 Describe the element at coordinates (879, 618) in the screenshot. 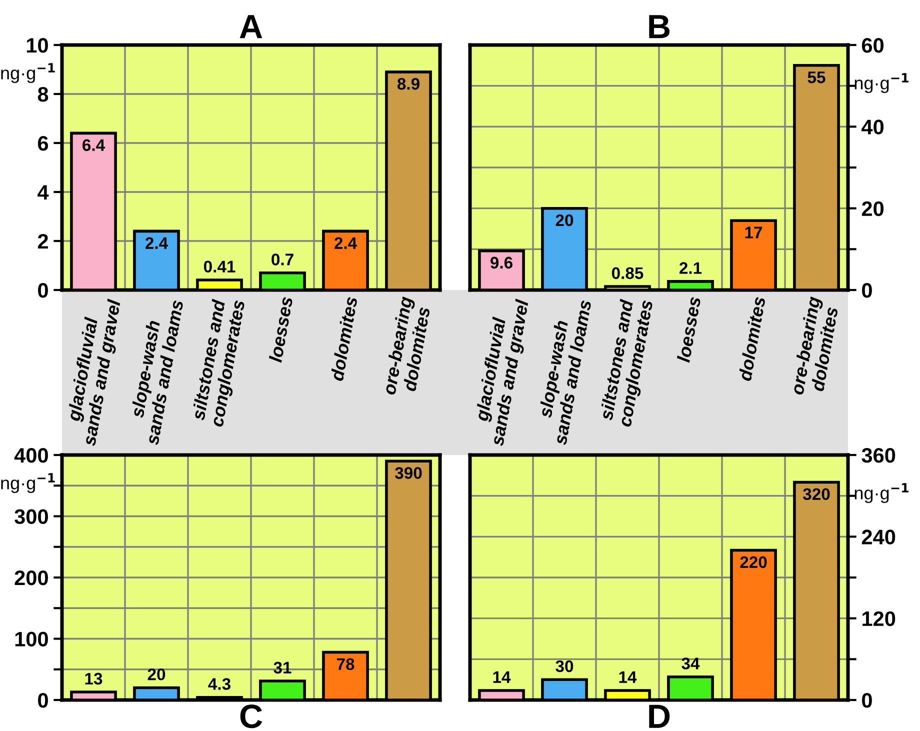

I see `y-tick-label: 120` at that location.